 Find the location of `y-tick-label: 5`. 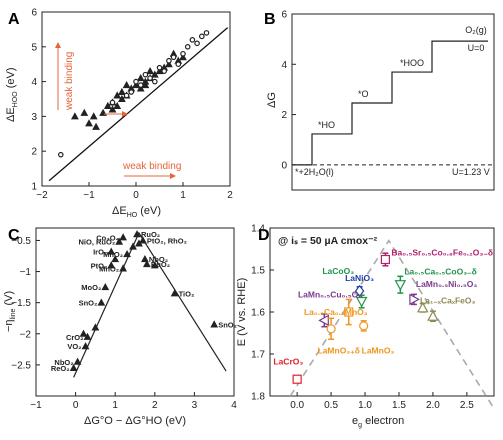

y-tick-label: 5 is located at coordinates (34, 47).